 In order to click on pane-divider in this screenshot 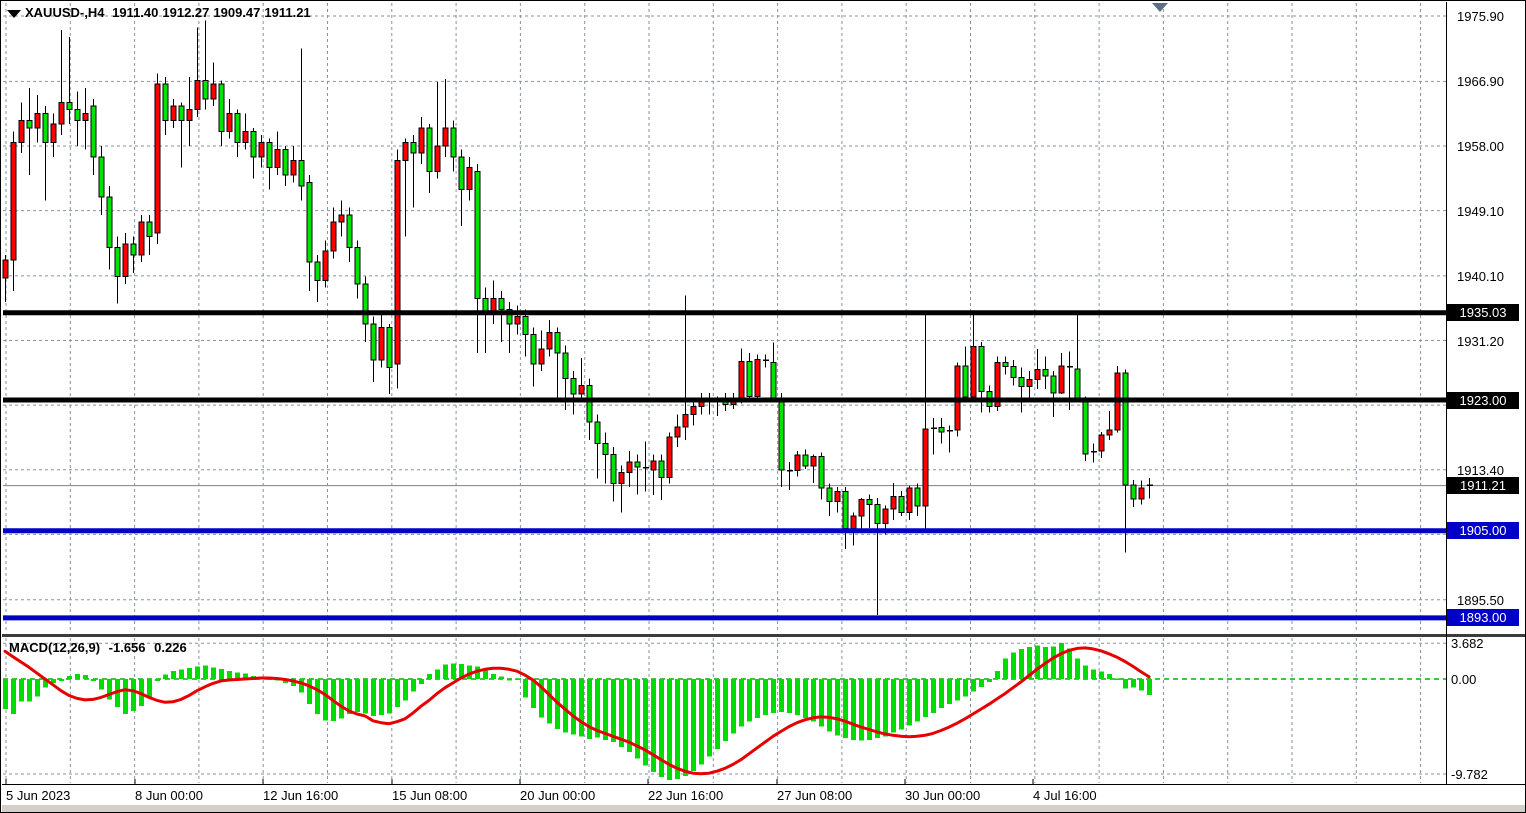, I will do `click(763, 635)`.